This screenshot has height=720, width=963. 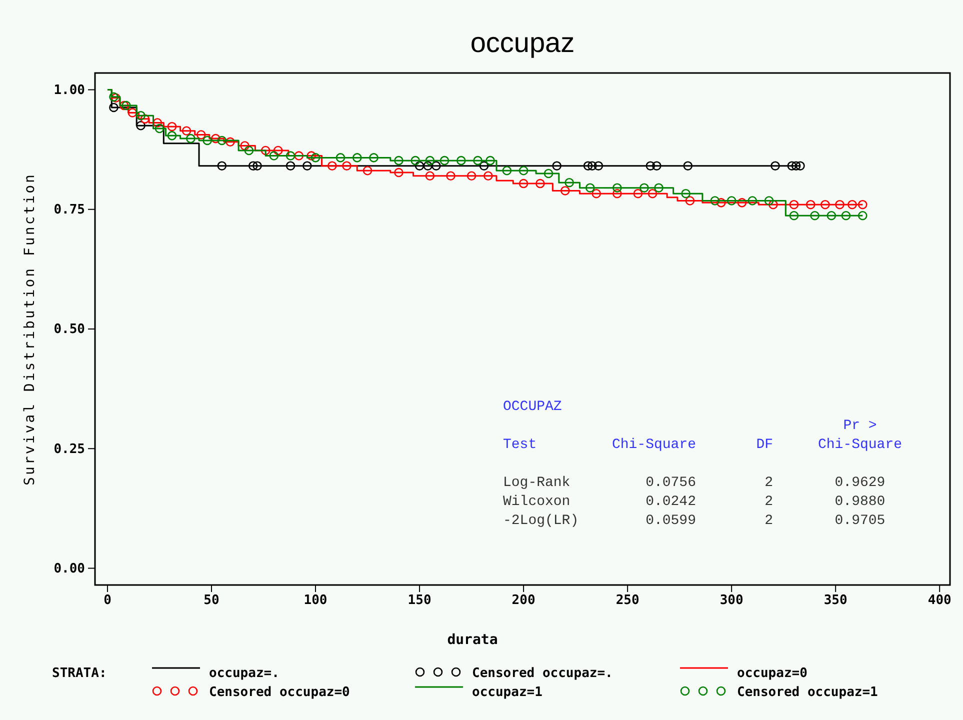 What do you see at coordinates (70, 568) in the screenshot?
I see `y-tick-label: 0.00` at bounding box center [70, 568].